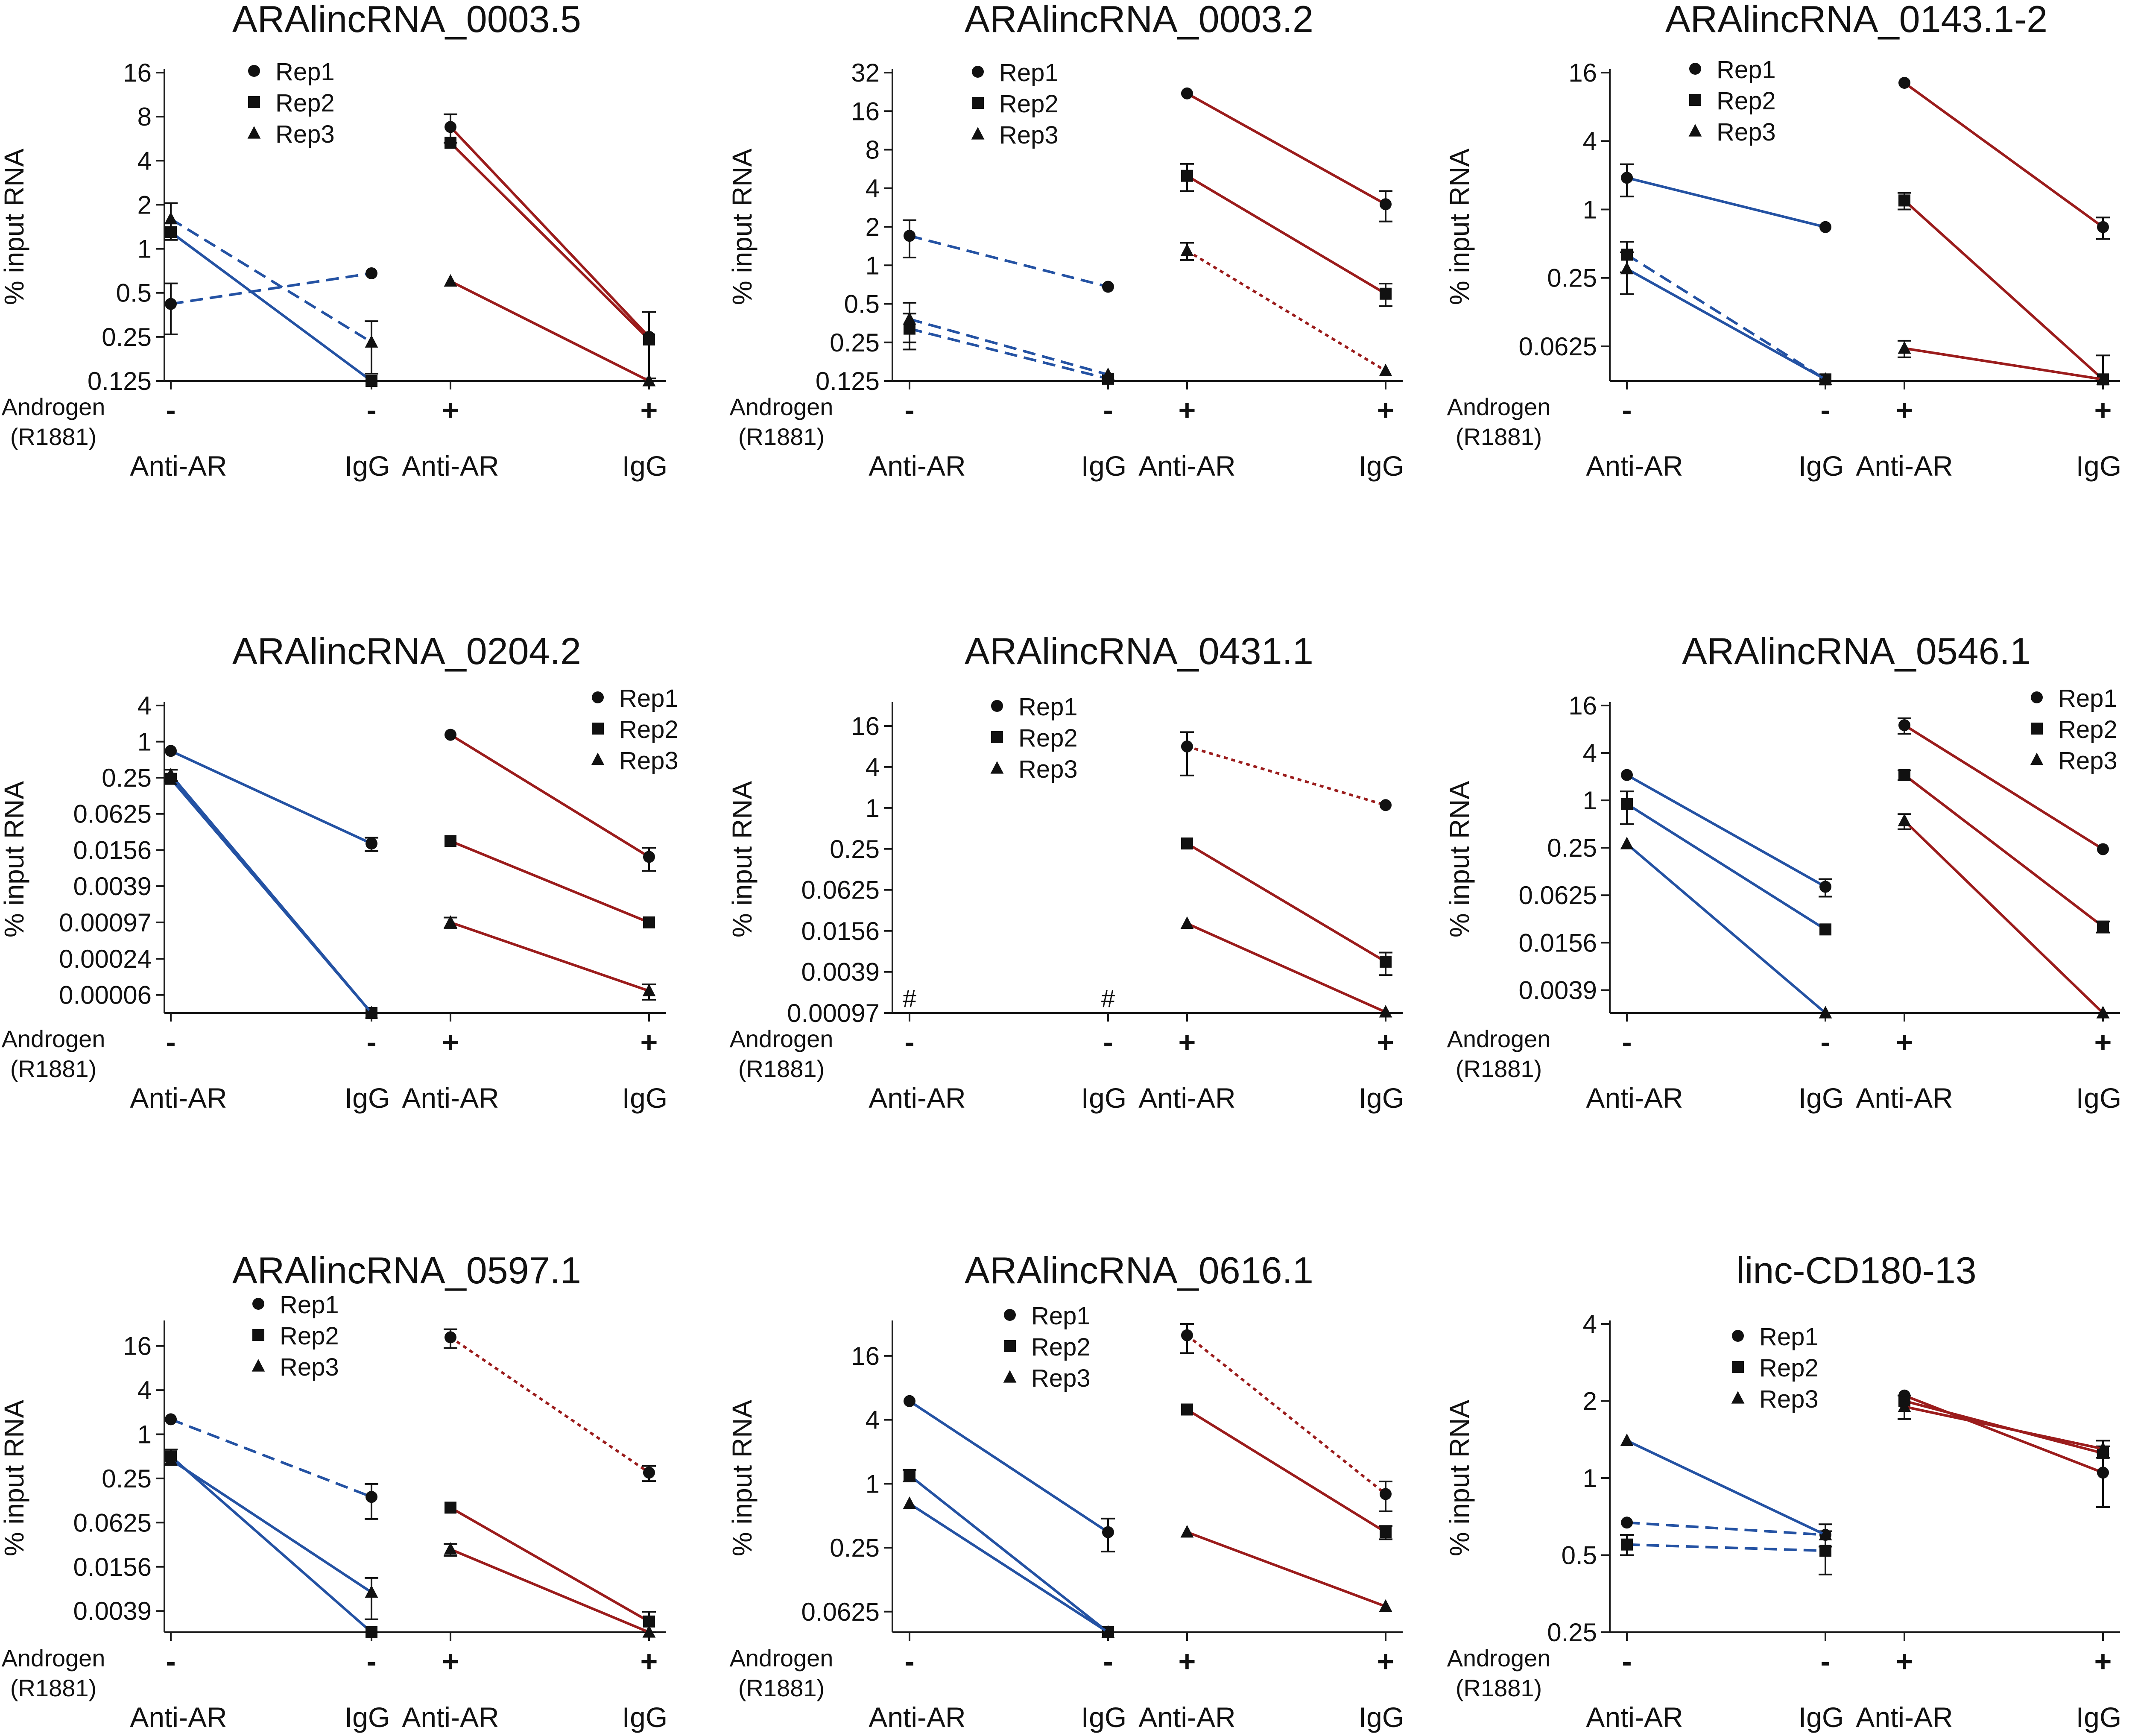 The width and height of the screenshot is (2135, 1736). What do you see at coordinates (873, 227) in the screenshot?
I see `y-tick-label: 2` at bounding box center [873, 227].